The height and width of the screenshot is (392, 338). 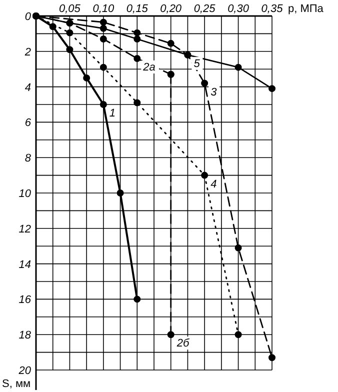 I want to click on x-tick-label: 0,35, so click(x=272, y=9).